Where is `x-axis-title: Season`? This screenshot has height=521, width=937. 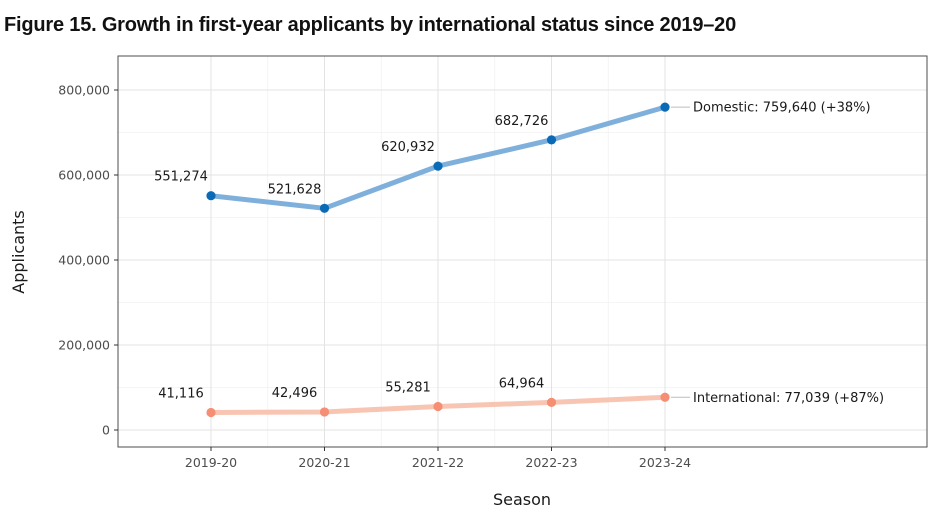
x-axis-title: Season is located at coordinates (522, 499).